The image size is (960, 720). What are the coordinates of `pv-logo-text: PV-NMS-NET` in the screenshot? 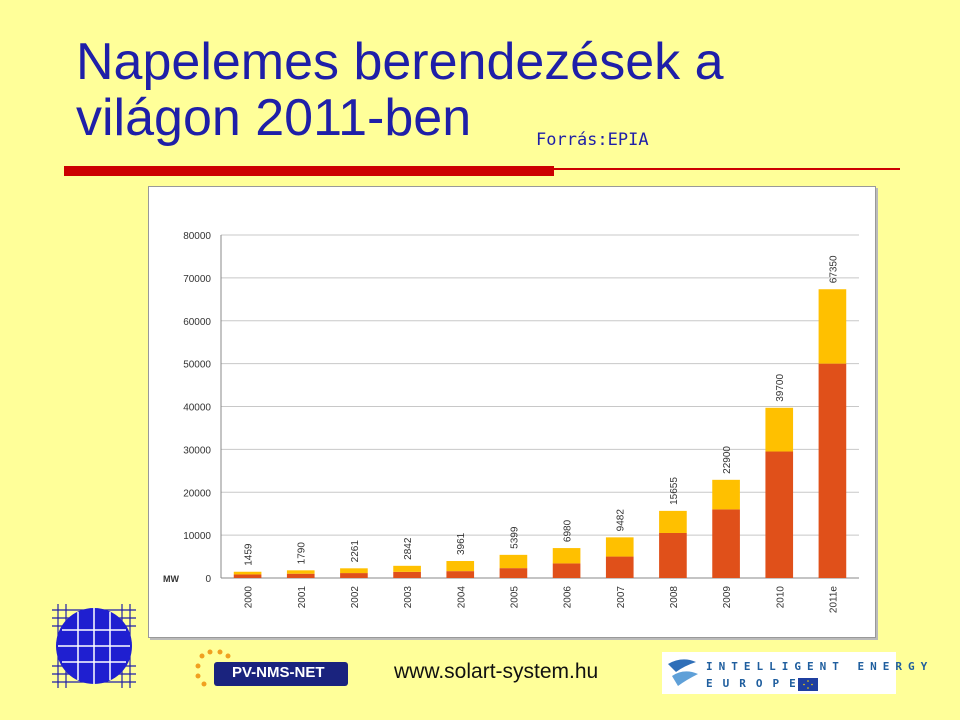 It's located at (278, 672).